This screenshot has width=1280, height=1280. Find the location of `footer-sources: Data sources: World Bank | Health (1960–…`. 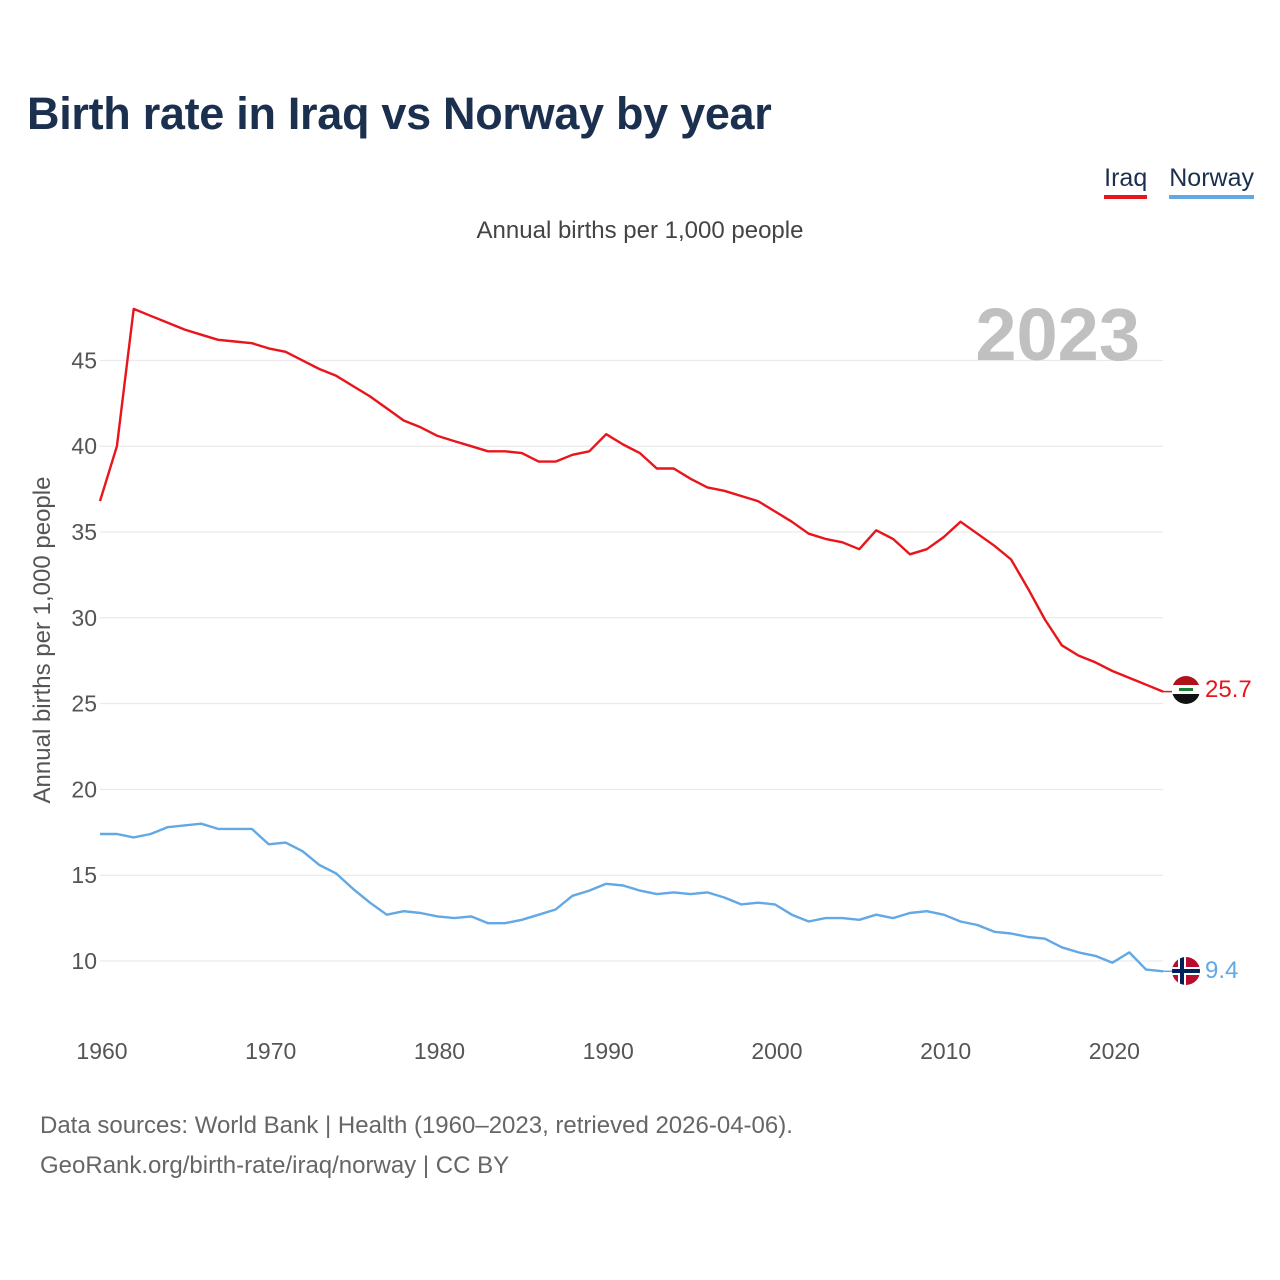

footer-sources: Data sources: World Bank | Health (1960–… is located at coordinates (416, 1125).